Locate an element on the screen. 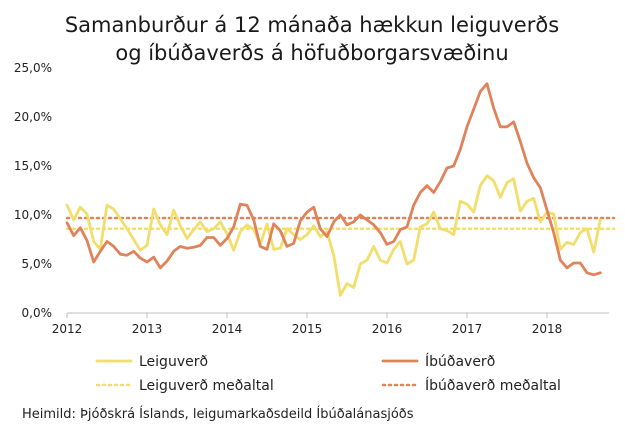 Image resolution: width=625 pixels, height=435 pixels. legend-label: Íbúðaverð is located at coordinates (460, 361).